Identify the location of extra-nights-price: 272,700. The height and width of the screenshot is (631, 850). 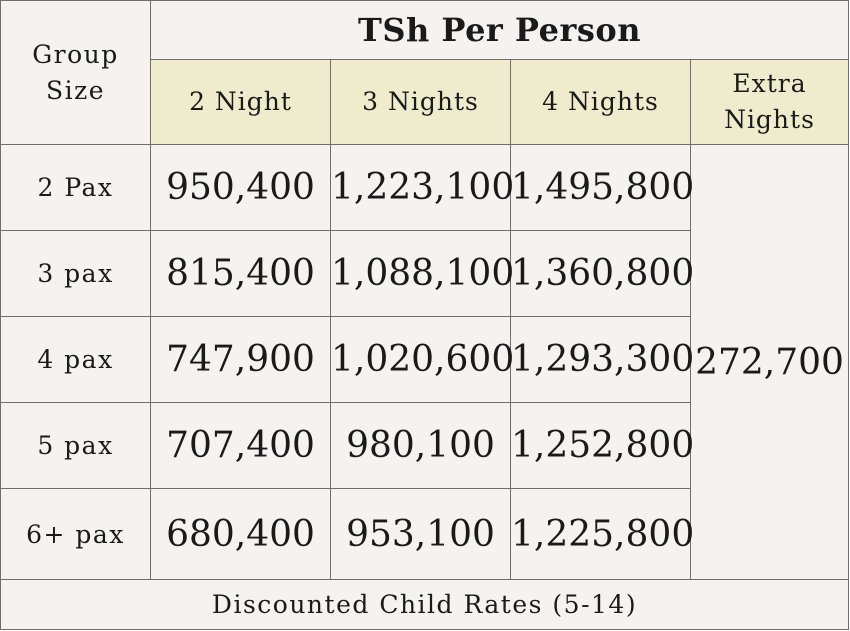
(769, 362).